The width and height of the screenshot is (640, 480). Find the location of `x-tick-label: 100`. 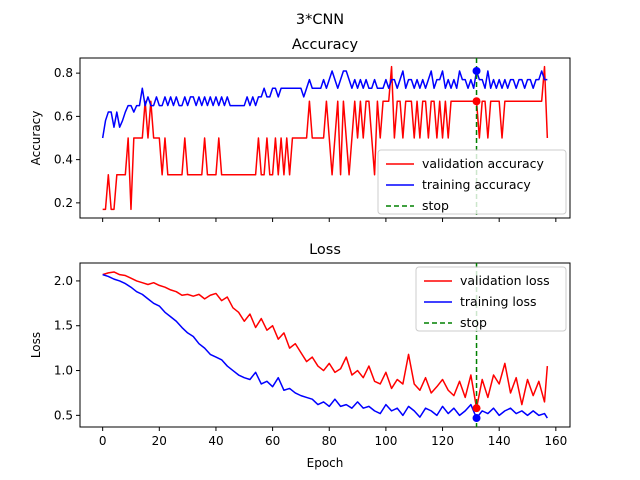

x-tick-label: 100 is located at coordinates (385, 441).